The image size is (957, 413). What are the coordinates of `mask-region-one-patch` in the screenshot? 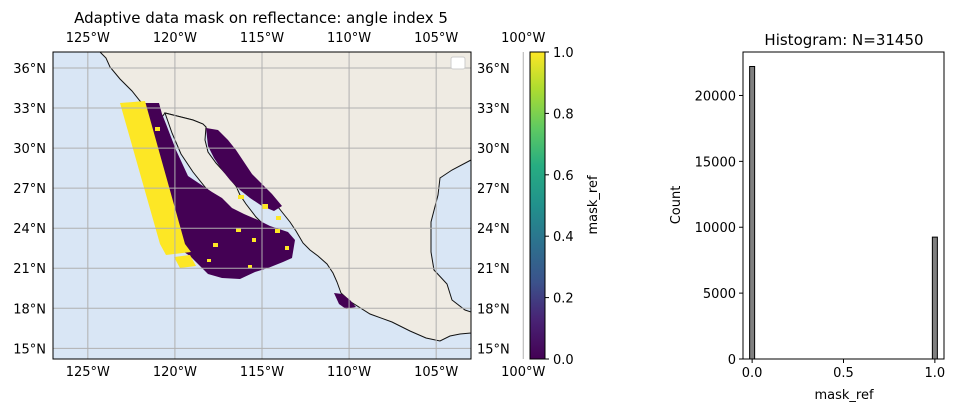 It's located at (185, 261).